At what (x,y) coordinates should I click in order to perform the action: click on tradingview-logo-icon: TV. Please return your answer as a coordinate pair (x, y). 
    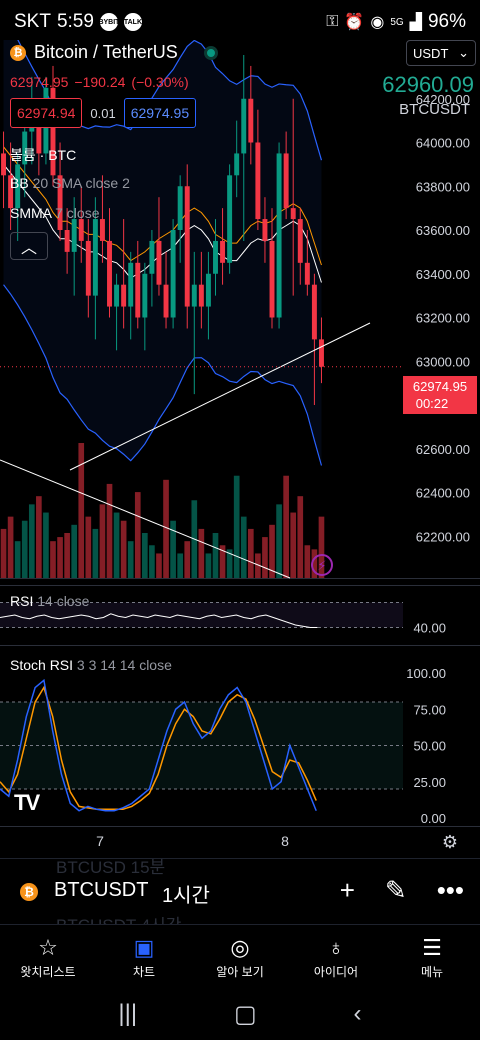
    Looking at the image, I should click on (27, 802).